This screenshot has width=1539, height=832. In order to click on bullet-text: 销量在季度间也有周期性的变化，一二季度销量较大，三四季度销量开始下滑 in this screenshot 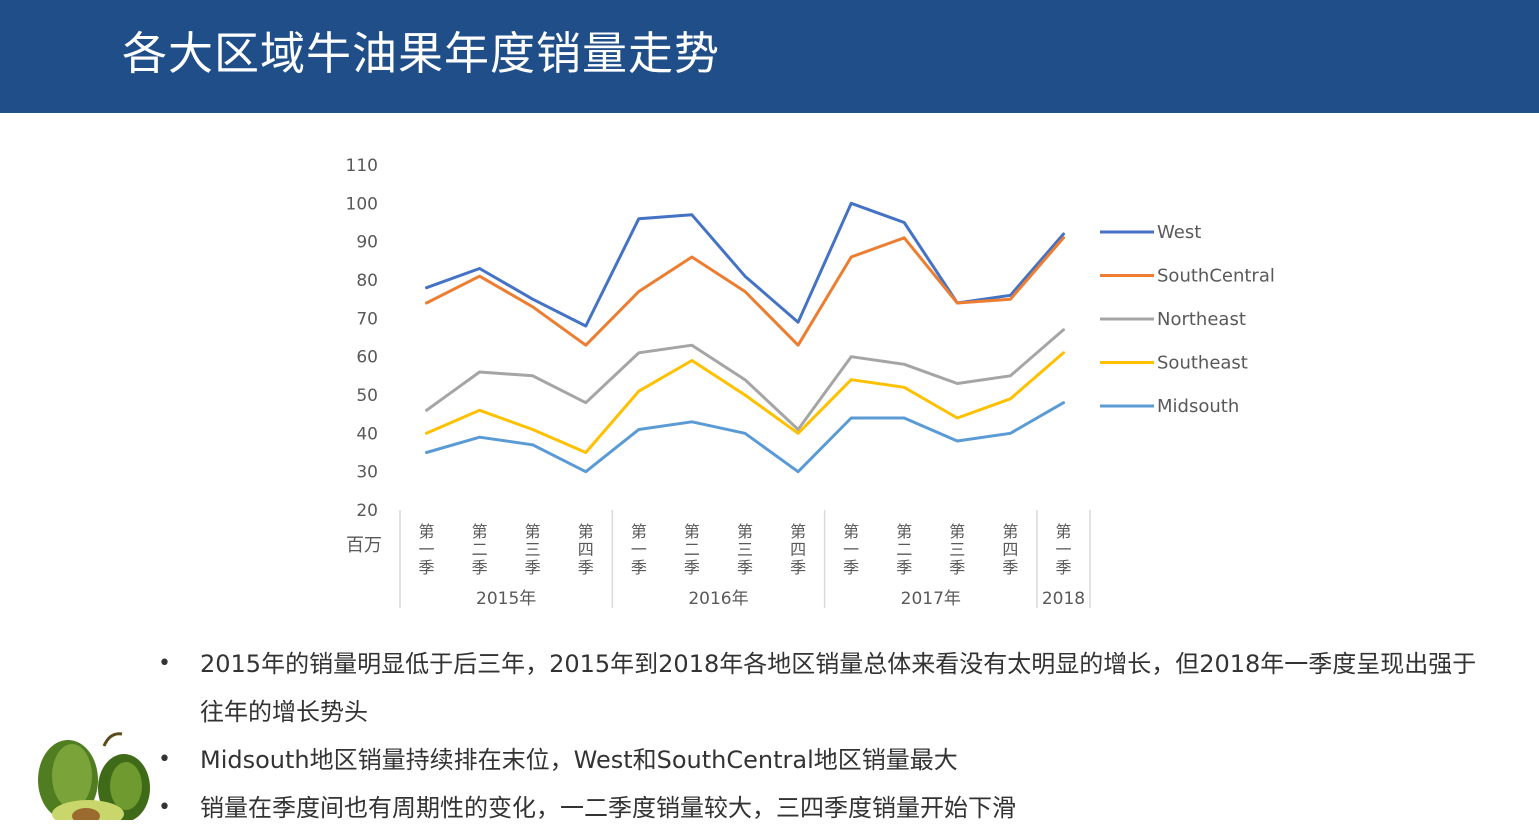, I will do `click(608, 808)`.